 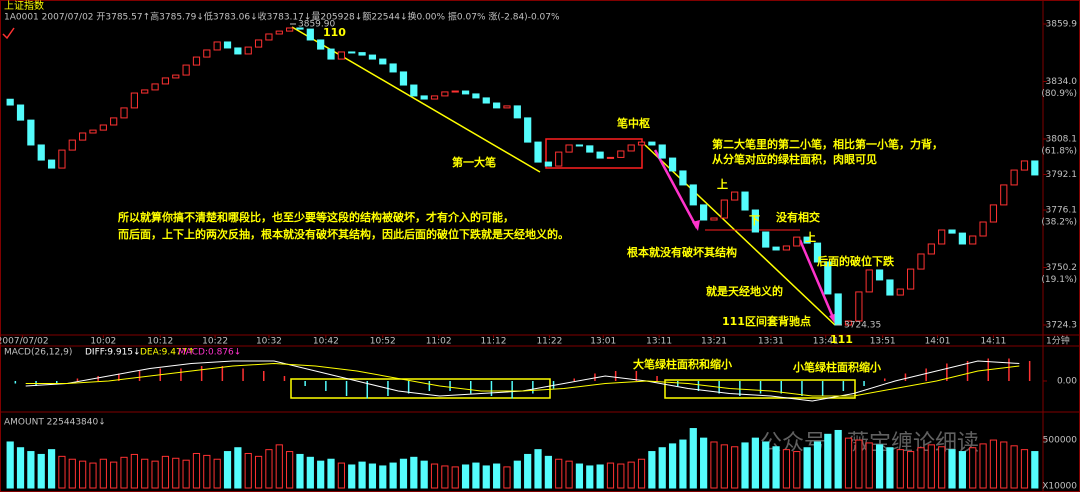 What do you see at coordinates (167, 353) in the screenshot?
I see `legend-entry: DEA:9.477↑` at bounding box center [167, 353].